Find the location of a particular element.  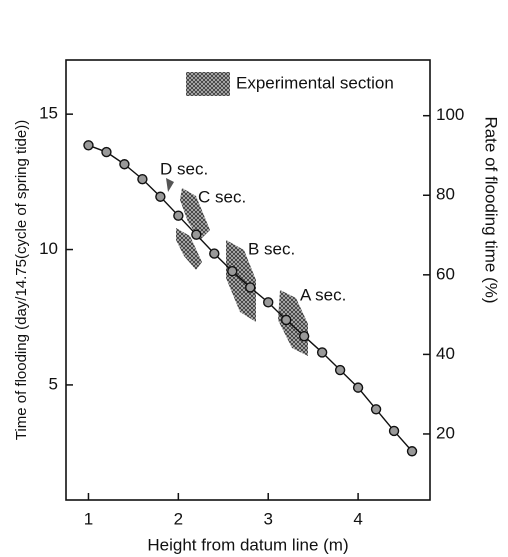

y2-tick-label: 100 is located at coordinates (450, 114).